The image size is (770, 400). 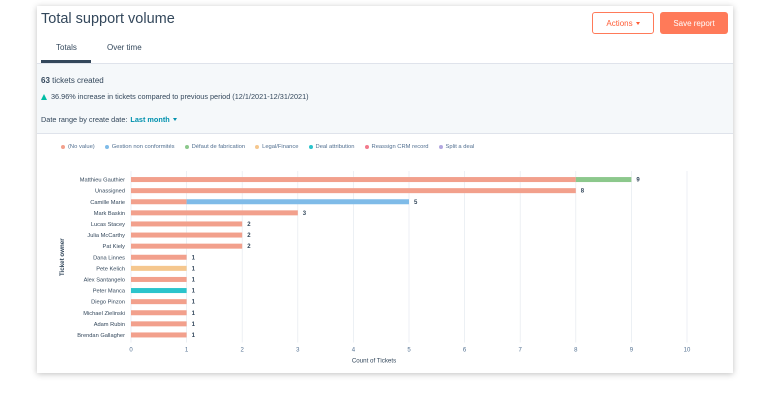 What do you see at coordinates (102, 181) in the screenshot?
I see `category-label: Matthieu Gauthier` at bounding box center [102, 181].